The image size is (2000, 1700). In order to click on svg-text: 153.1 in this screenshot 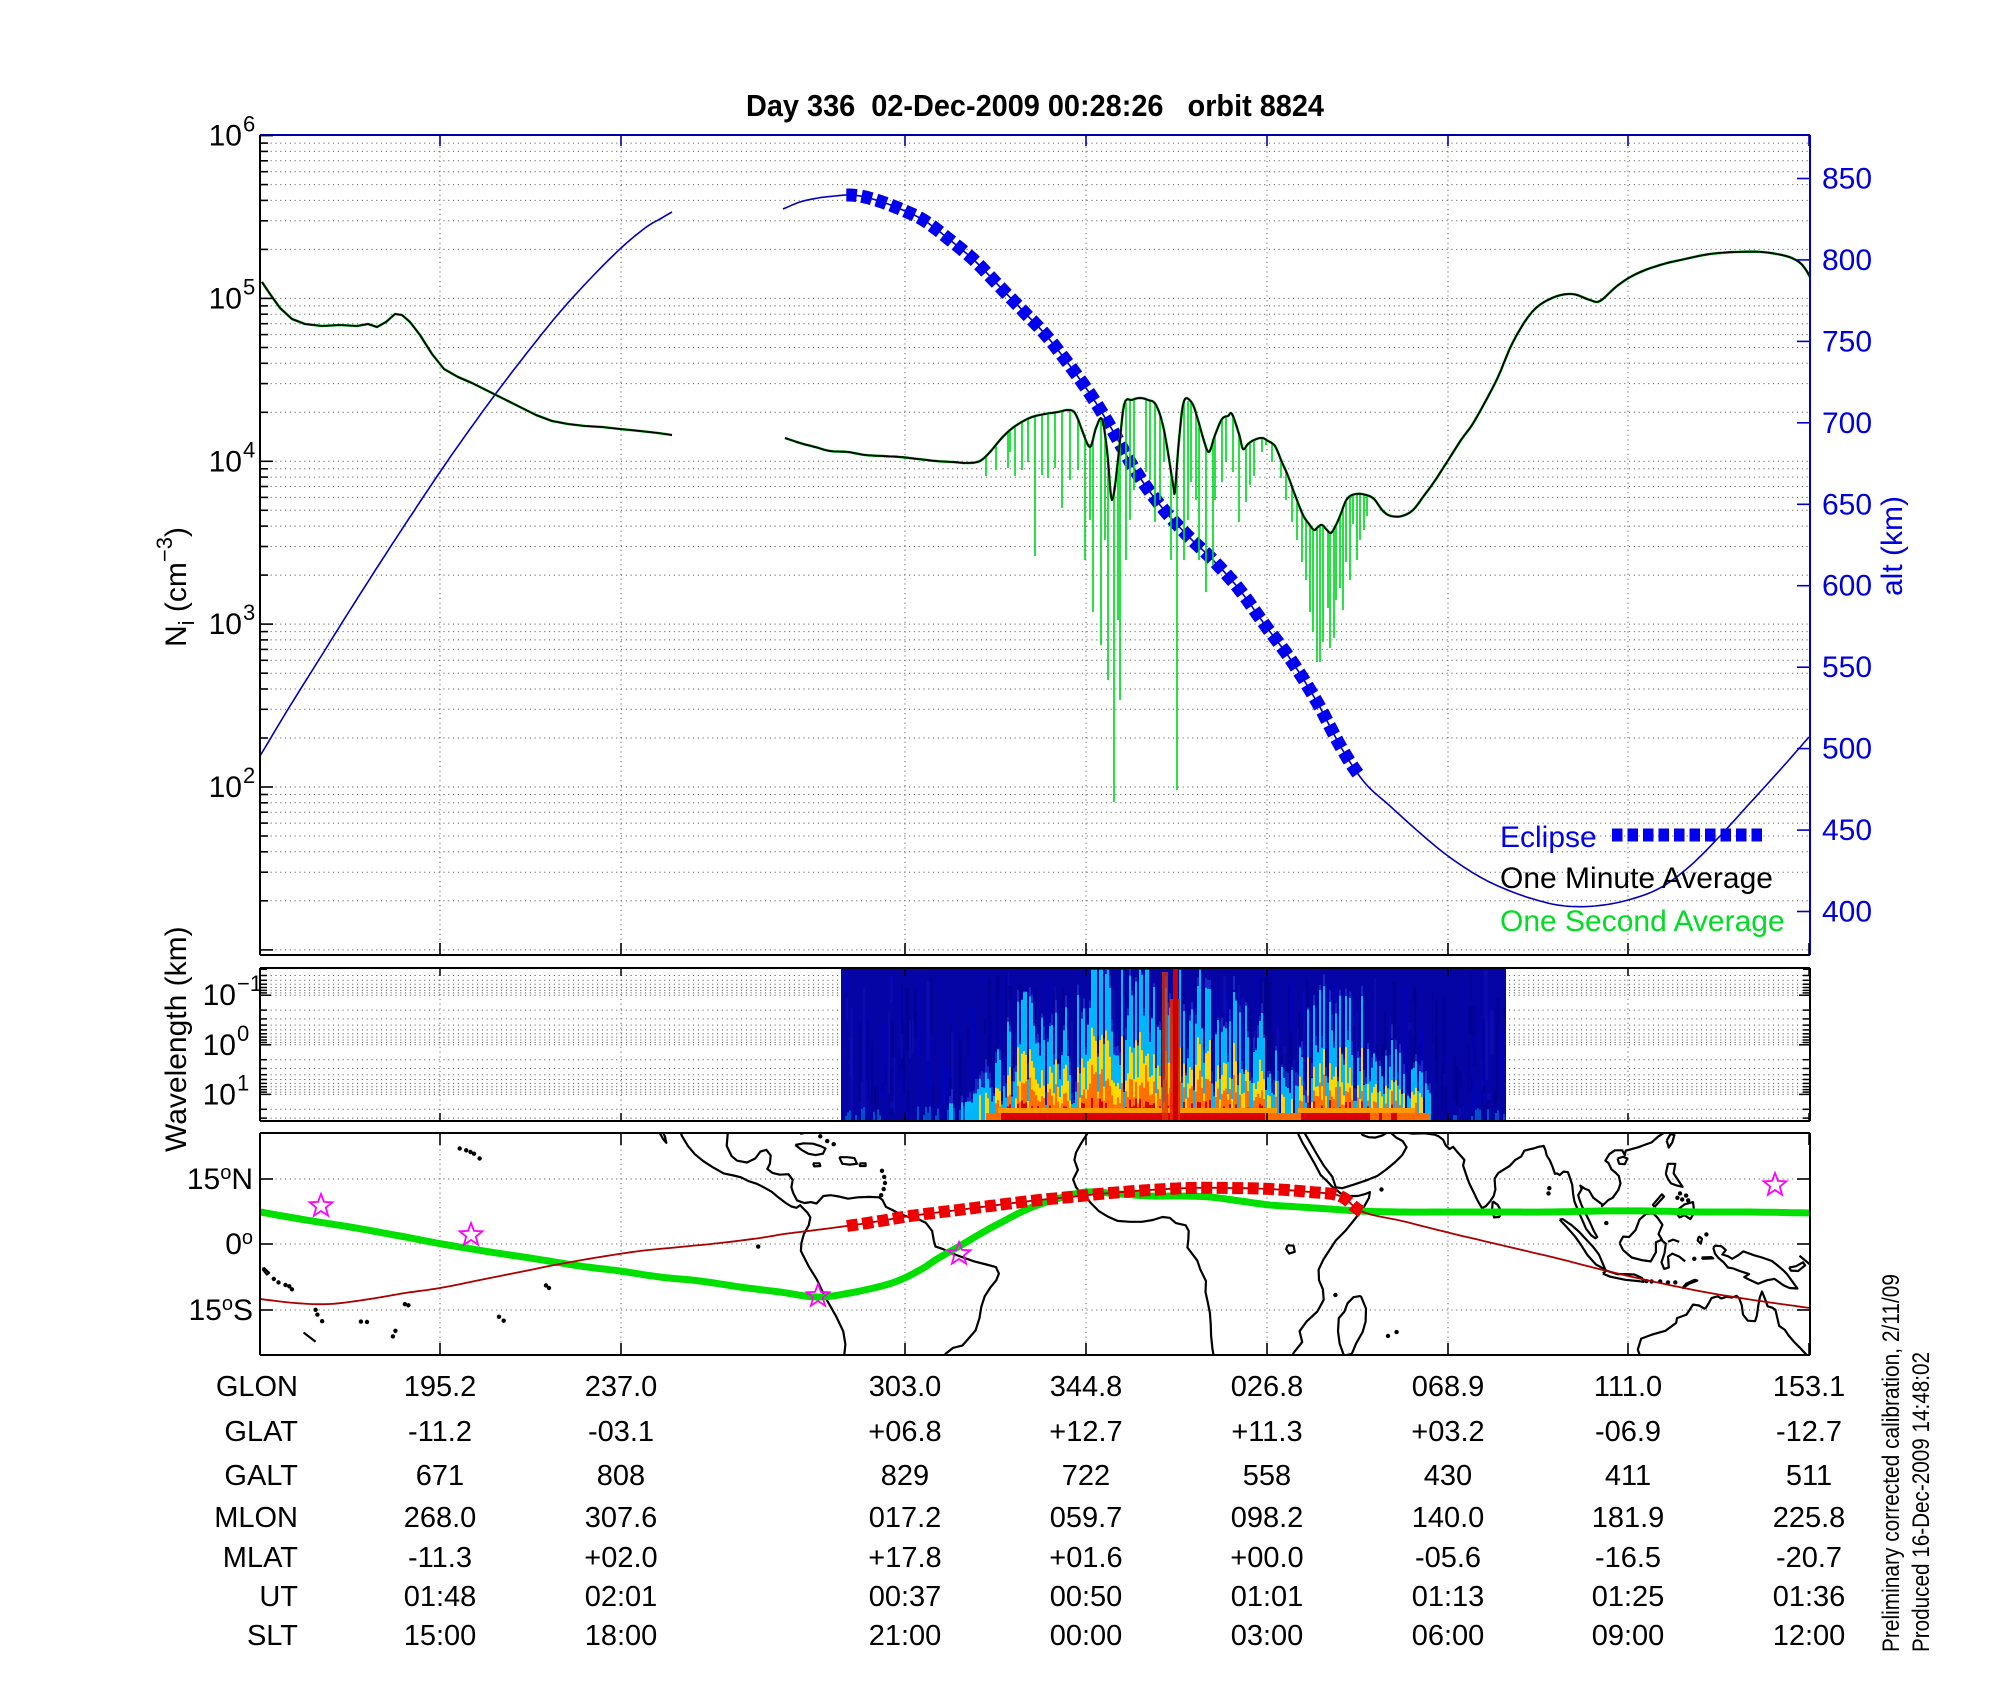, I will do `click(1809, 1387)`.